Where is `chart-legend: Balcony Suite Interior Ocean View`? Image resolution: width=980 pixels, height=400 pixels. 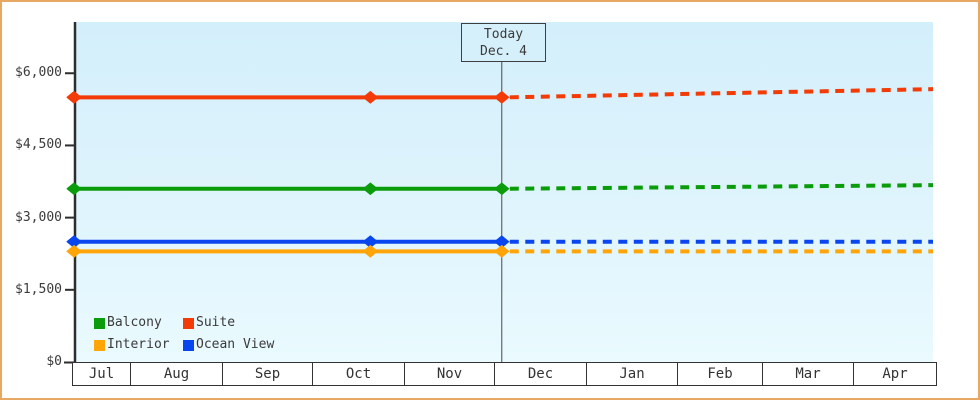 chart-legend: Balcony Suite Interior Ocean View is located at coordinates (184, 333).